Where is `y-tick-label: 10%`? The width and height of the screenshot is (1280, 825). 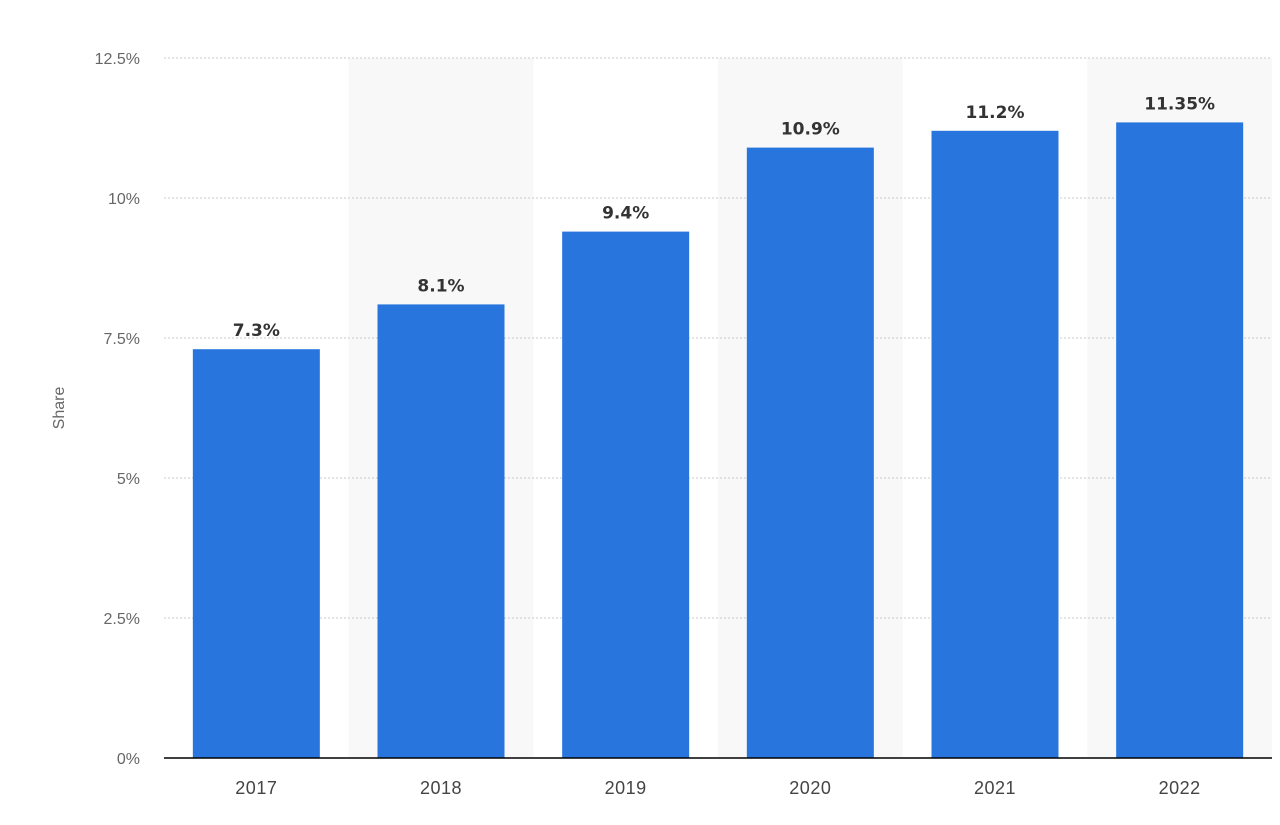 y-tick-label: 10% is located at coordinates (124, 199).